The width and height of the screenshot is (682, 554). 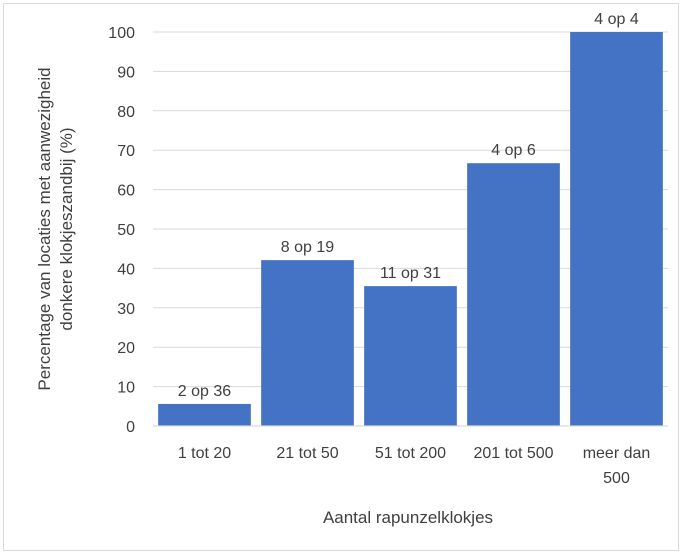 I want to click on y-tick-label: 40, so click(x=126, y=269).